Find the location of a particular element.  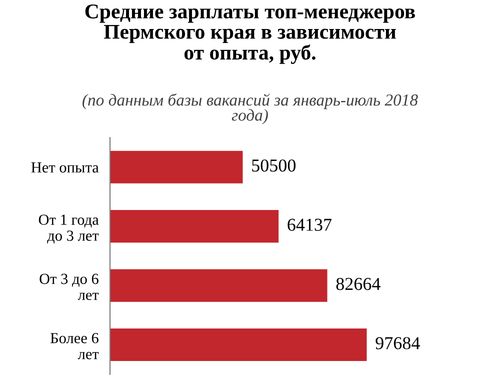

y-tick-label: Более 6 лет is located at coordinates (74, 346).